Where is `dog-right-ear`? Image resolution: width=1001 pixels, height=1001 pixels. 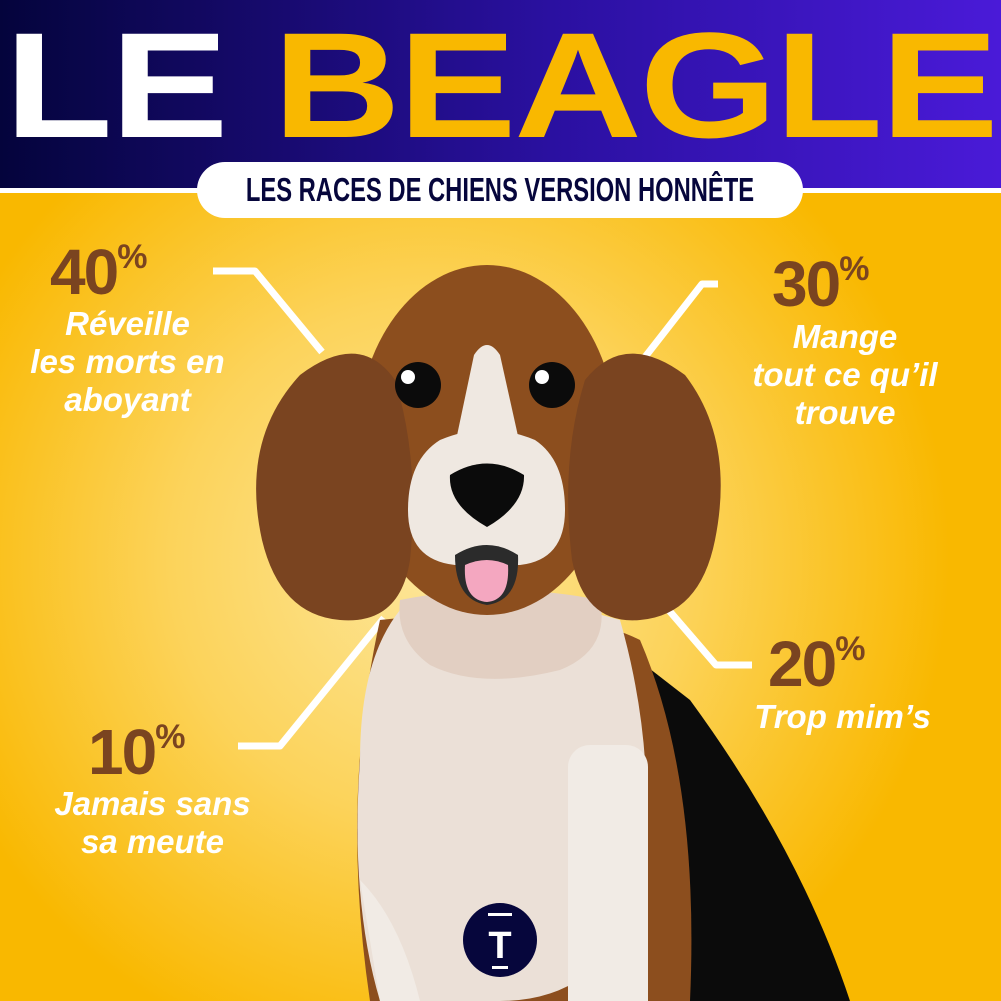
dog-right-ear is located at coordinates (644, 487).